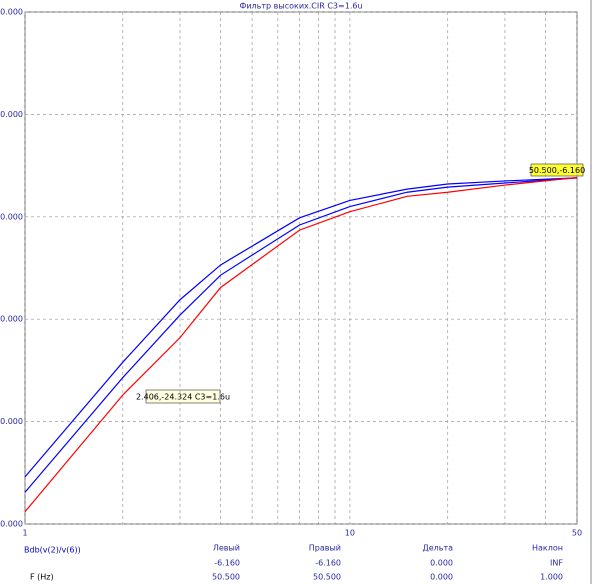  I want to click on y-tick-label: 0.000, so click(11, 114).